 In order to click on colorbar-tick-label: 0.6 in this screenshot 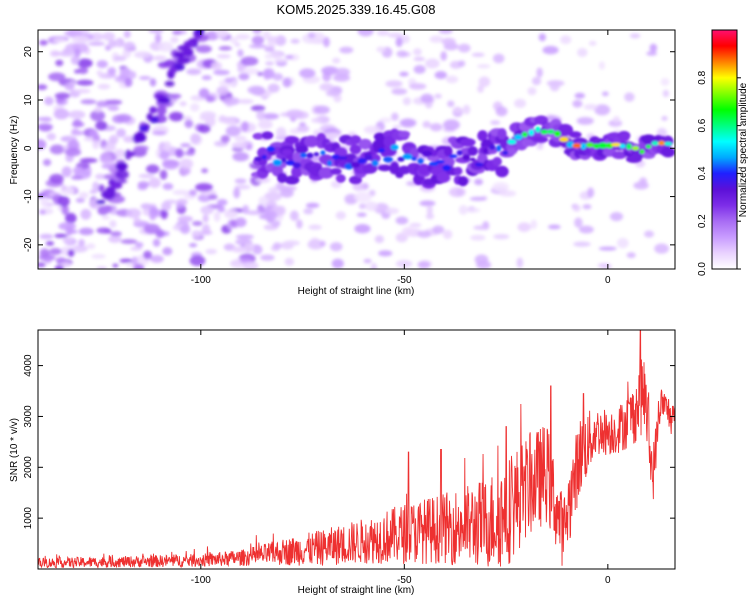, I will do `click(702, 125)`.